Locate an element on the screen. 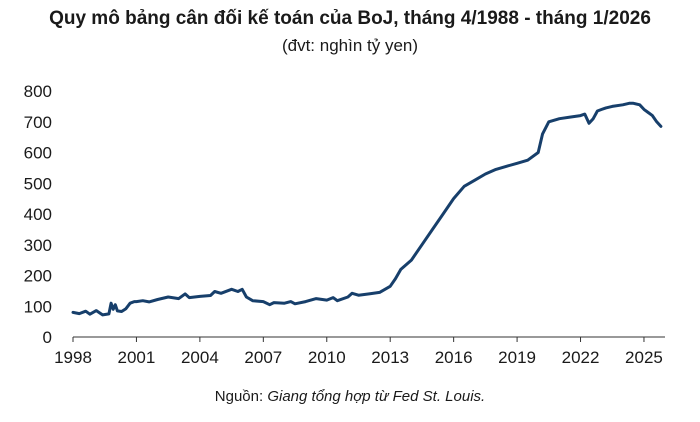  x-tick-label: 2007 is located at coordinates (263, 357).